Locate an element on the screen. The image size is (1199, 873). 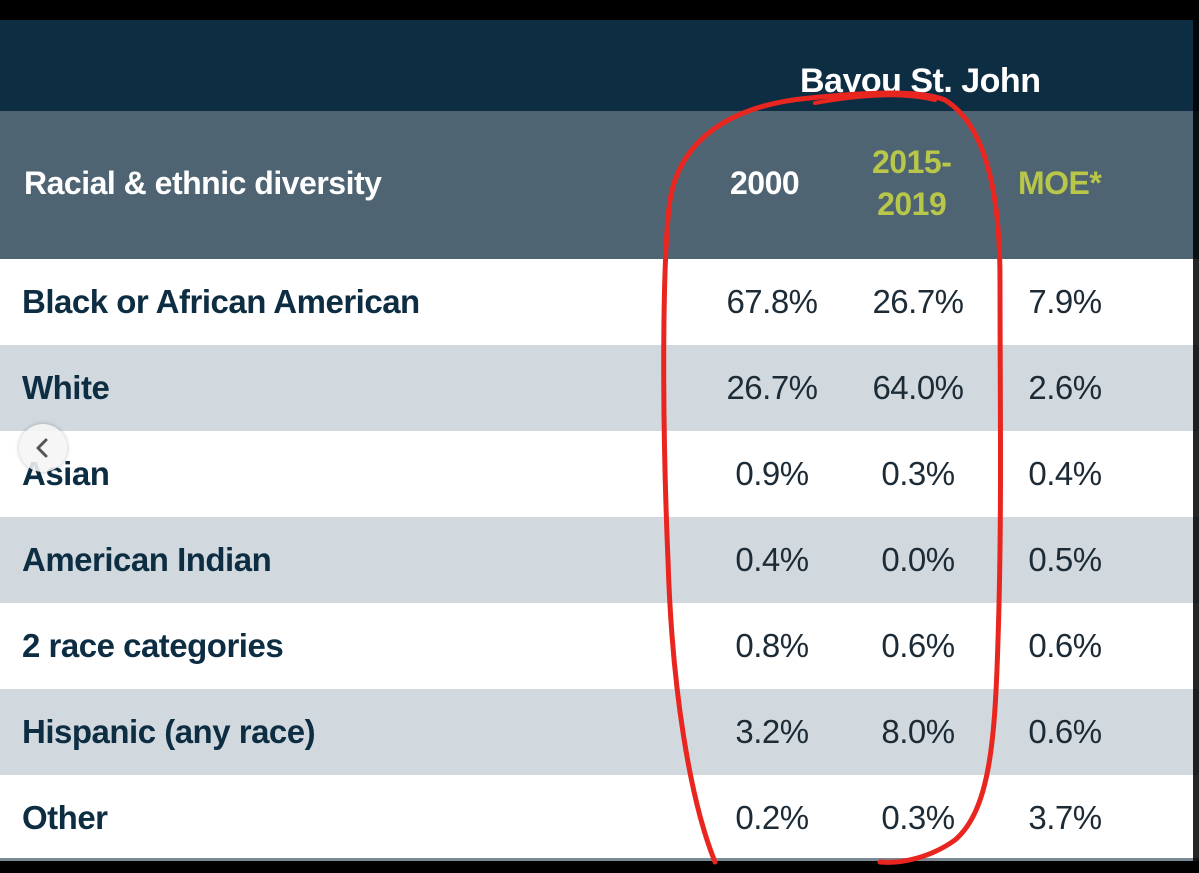
chevron-left-icon is located at coordinates (43, 448).